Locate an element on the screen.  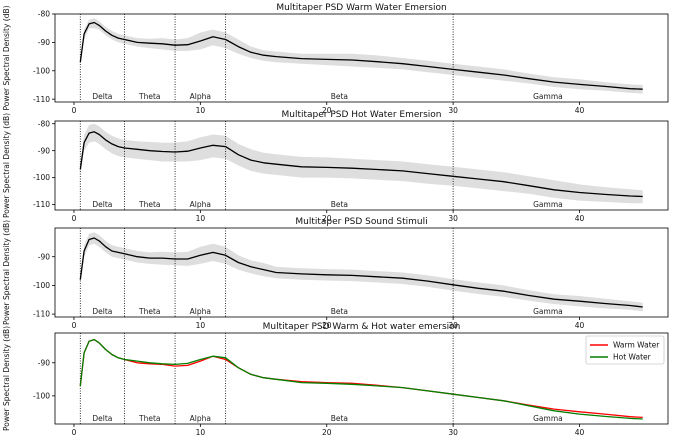
chart-title: Multitaper PSD Hot Water Emersion is located at coordinates (361, 115).